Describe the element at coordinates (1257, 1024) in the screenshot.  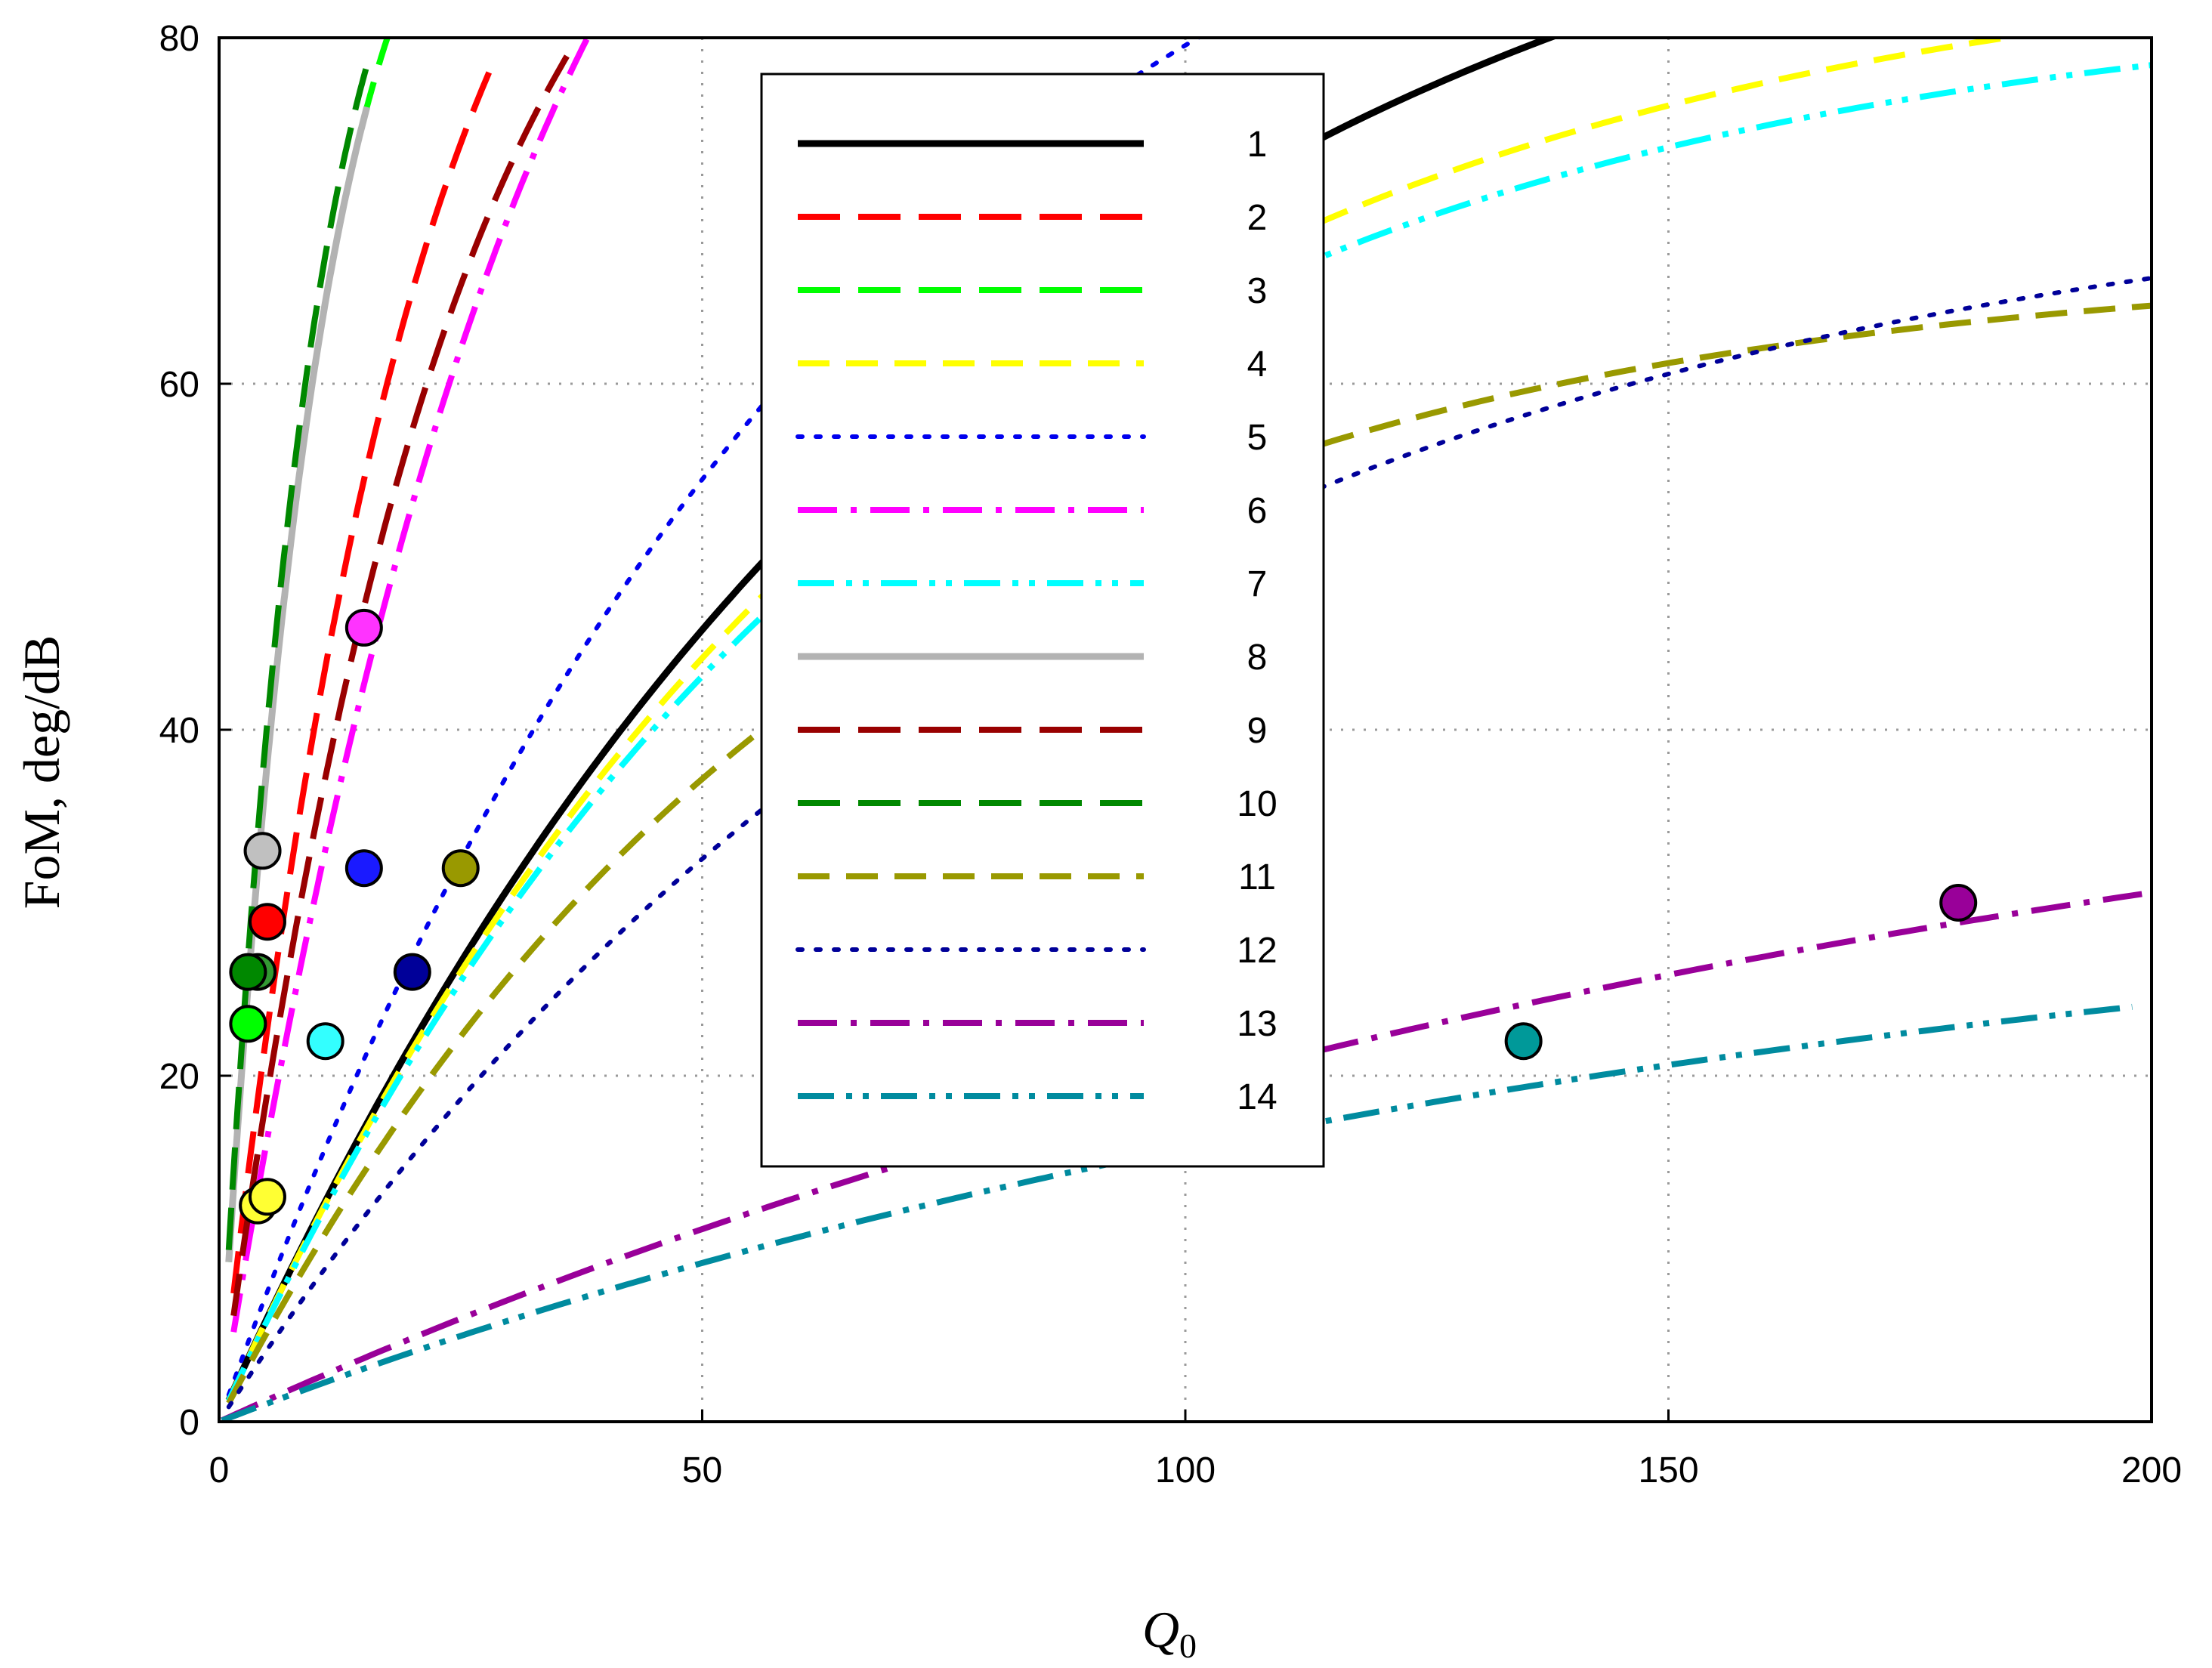
I see `legend-label-13: 13` at that location.